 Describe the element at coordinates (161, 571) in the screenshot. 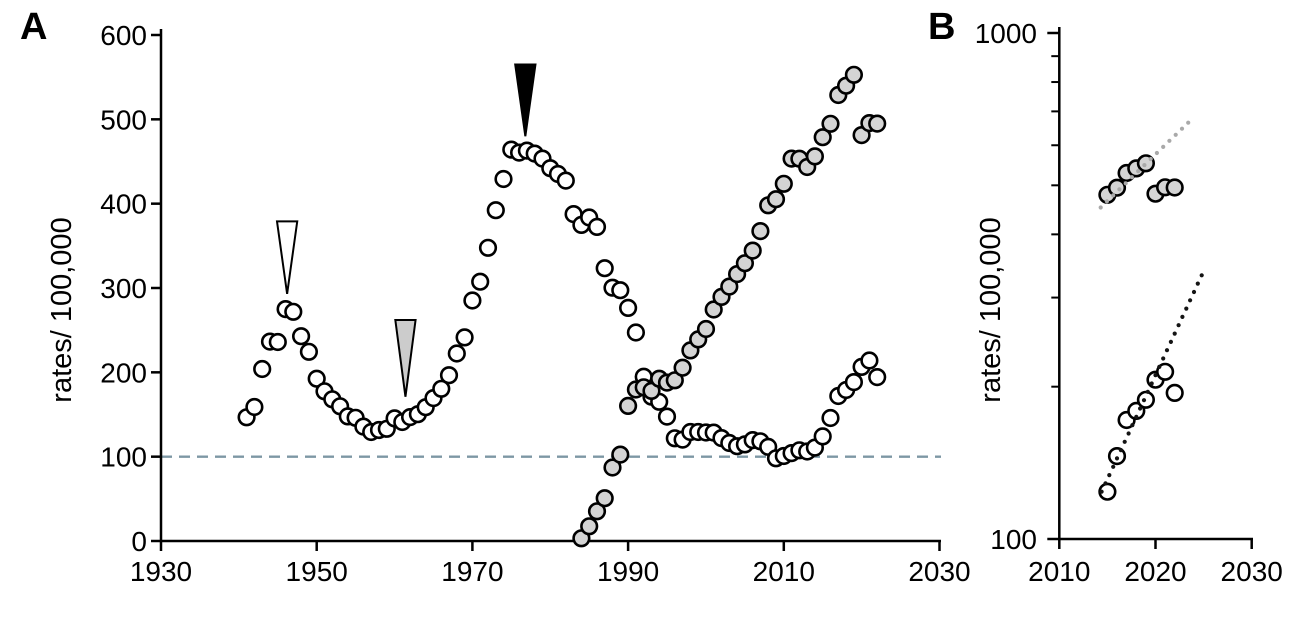

I see `x-tick-label: 1930` at that location.